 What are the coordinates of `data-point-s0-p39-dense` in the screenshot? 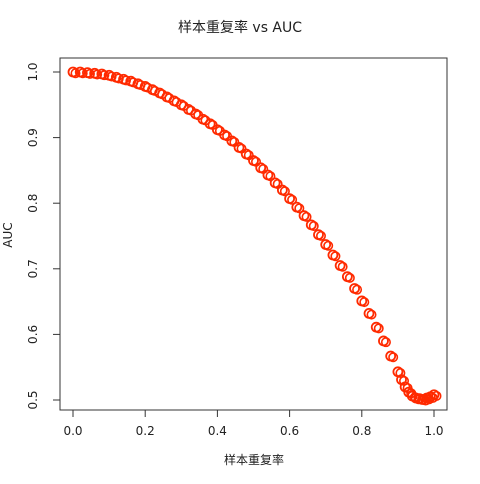 It's located at (357, 289).